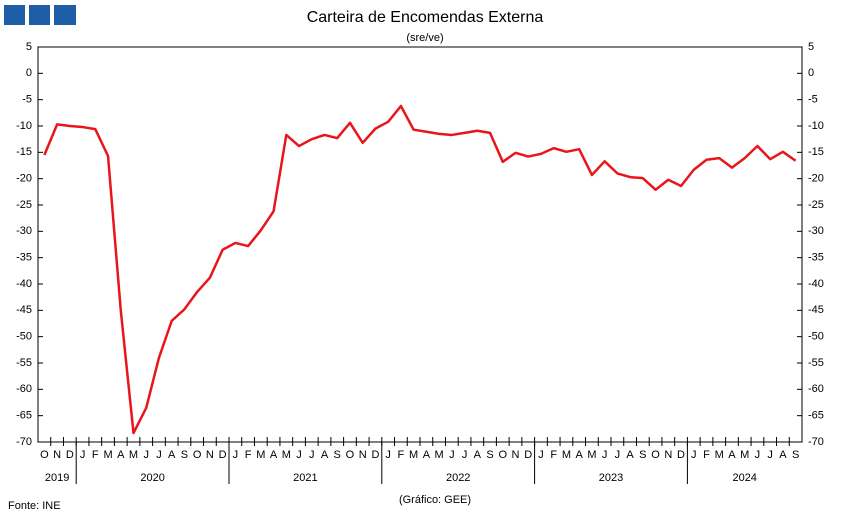 The image size is (843, 518). I want to click on credit: (Gráfico: GEE), so click(435, 500).